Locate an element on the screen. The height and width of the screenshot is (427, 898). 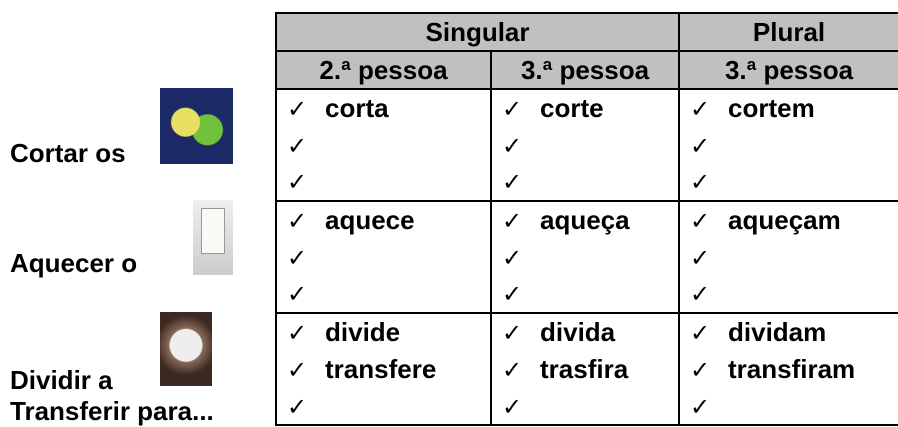
cell: ✓ corte ✓ ✓ is located at coordinates (585, 145).